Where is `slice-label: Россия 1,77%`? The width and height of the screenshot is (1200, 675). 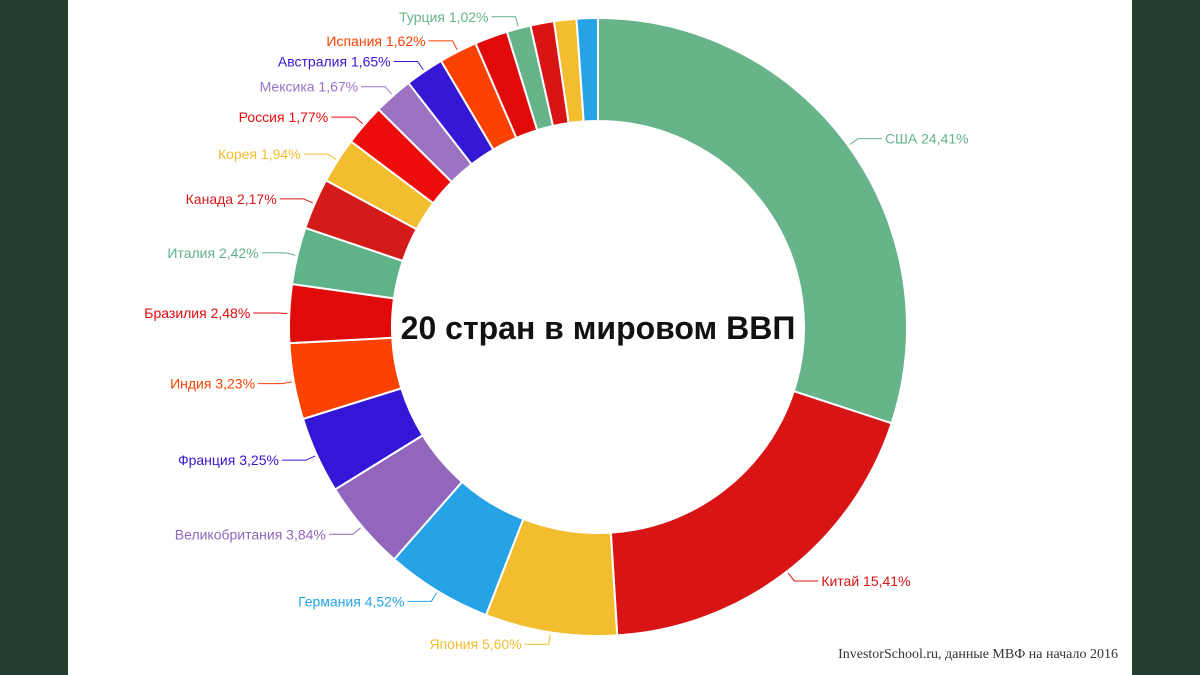
slice-label: Россия 1,77% is located at coordinates (284, 117).